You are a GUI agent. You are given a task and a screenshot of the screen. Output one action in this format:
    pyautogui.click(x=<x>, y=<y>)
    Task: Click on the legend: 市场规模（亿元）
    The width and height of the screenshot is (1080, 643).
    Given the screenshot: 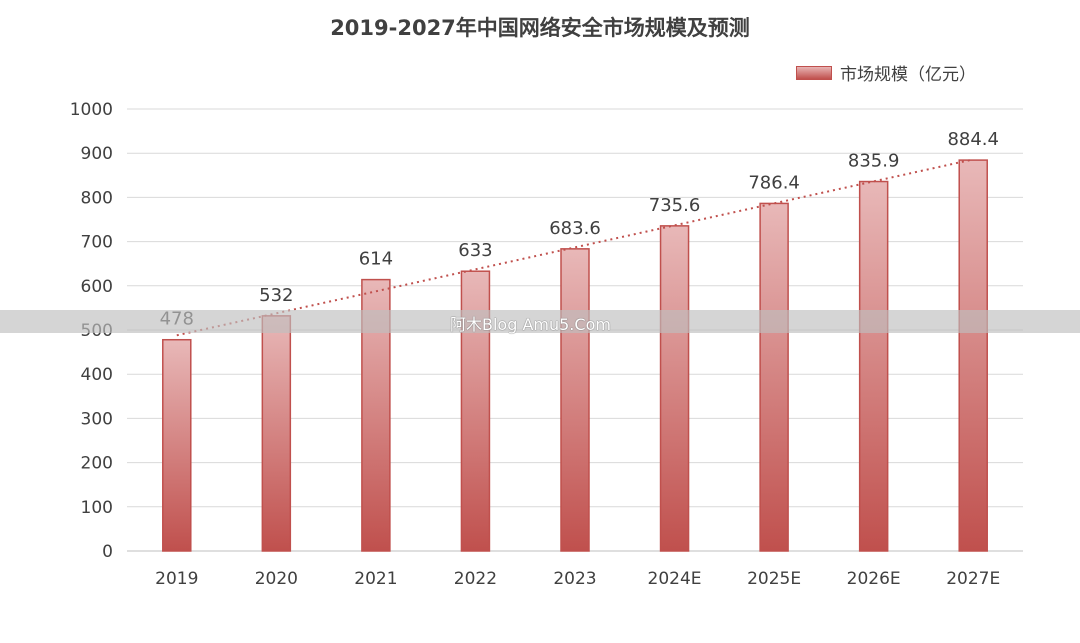 What is the action you would take?
    pyautogui.click(x=886, y=72)
    